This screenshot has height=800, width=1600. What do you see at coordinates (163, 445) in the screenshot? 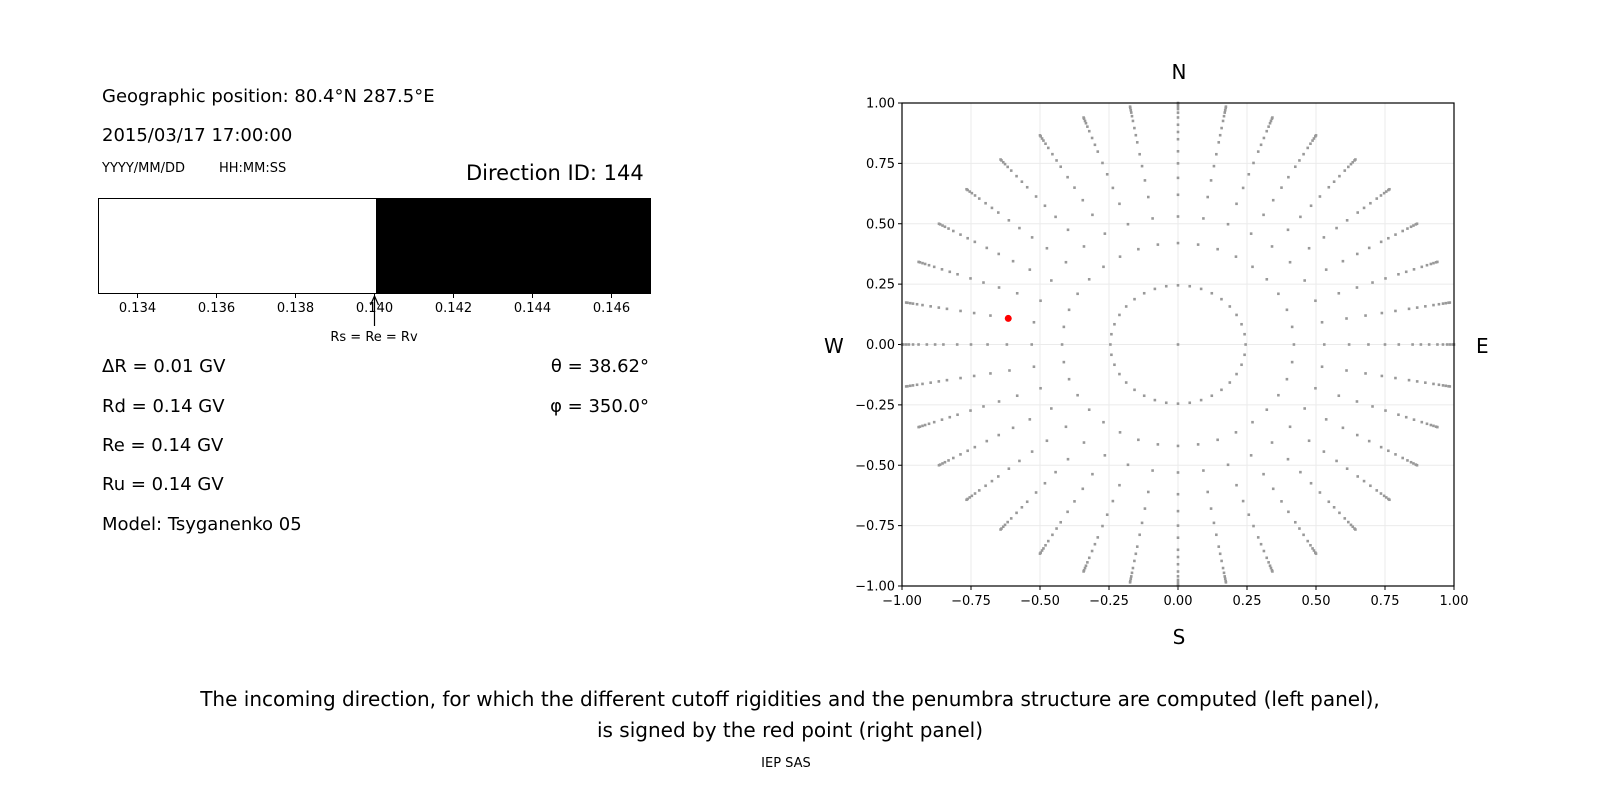
I see `re-value: Re = 0.14 GV` at bounding box center [163, 445].